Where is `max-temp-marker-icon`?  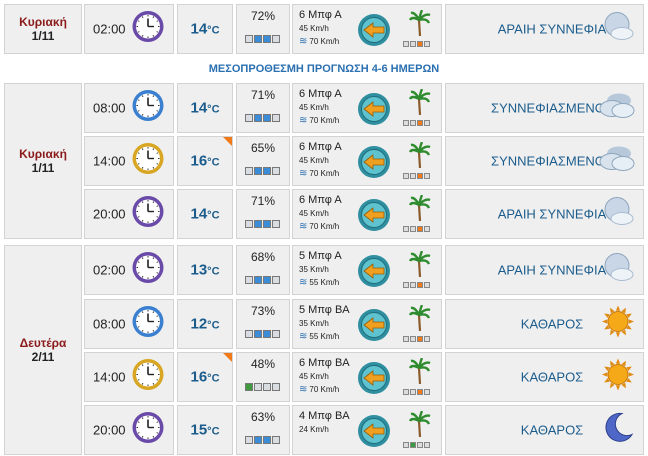
max-temp-marker-icon is located at coordinates (227, 141).